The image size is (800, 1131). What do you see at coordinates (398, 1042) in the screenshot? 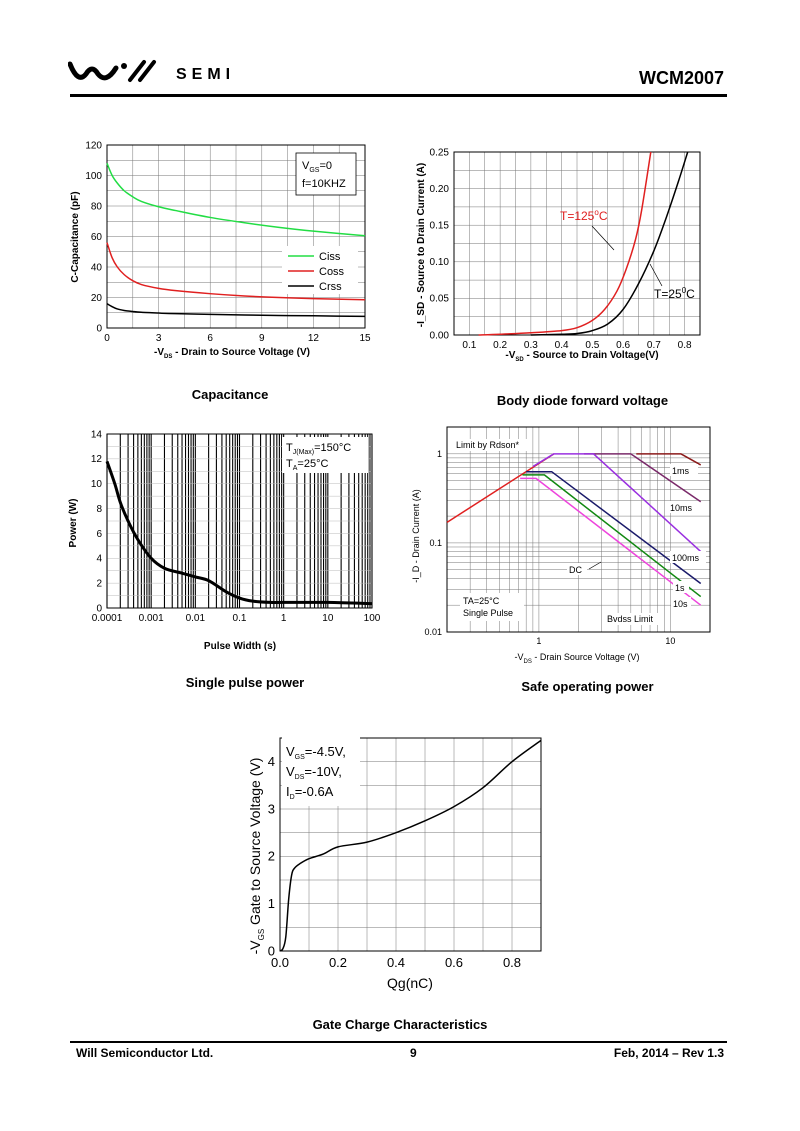
I see `footer-rule` at bounding box center [398, 1042].